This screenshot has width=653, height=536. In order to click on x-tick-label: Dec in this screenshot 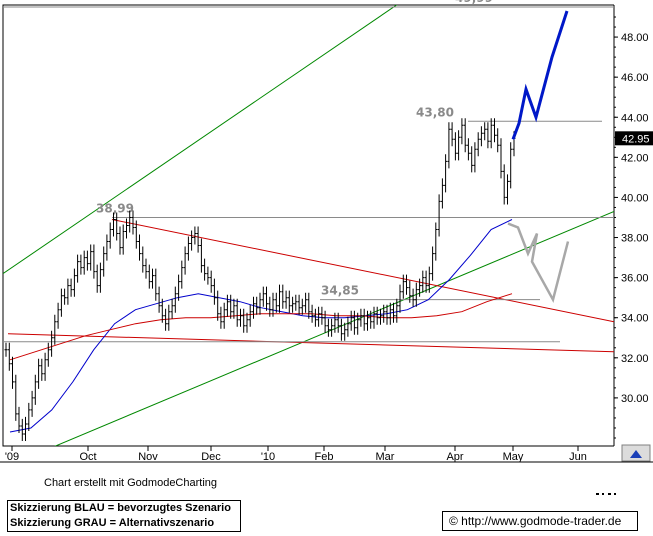, I will do `click(211, 457)`.